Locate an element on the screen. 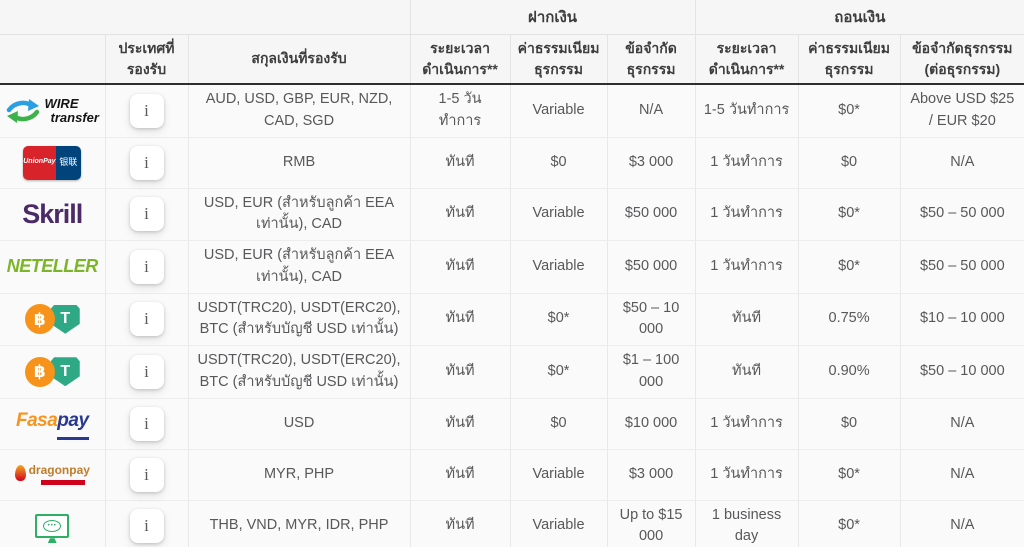 The width and height of the screenshot is (1024, 547). method-logo-cell: Skrill is located at coordinates (52, 214).